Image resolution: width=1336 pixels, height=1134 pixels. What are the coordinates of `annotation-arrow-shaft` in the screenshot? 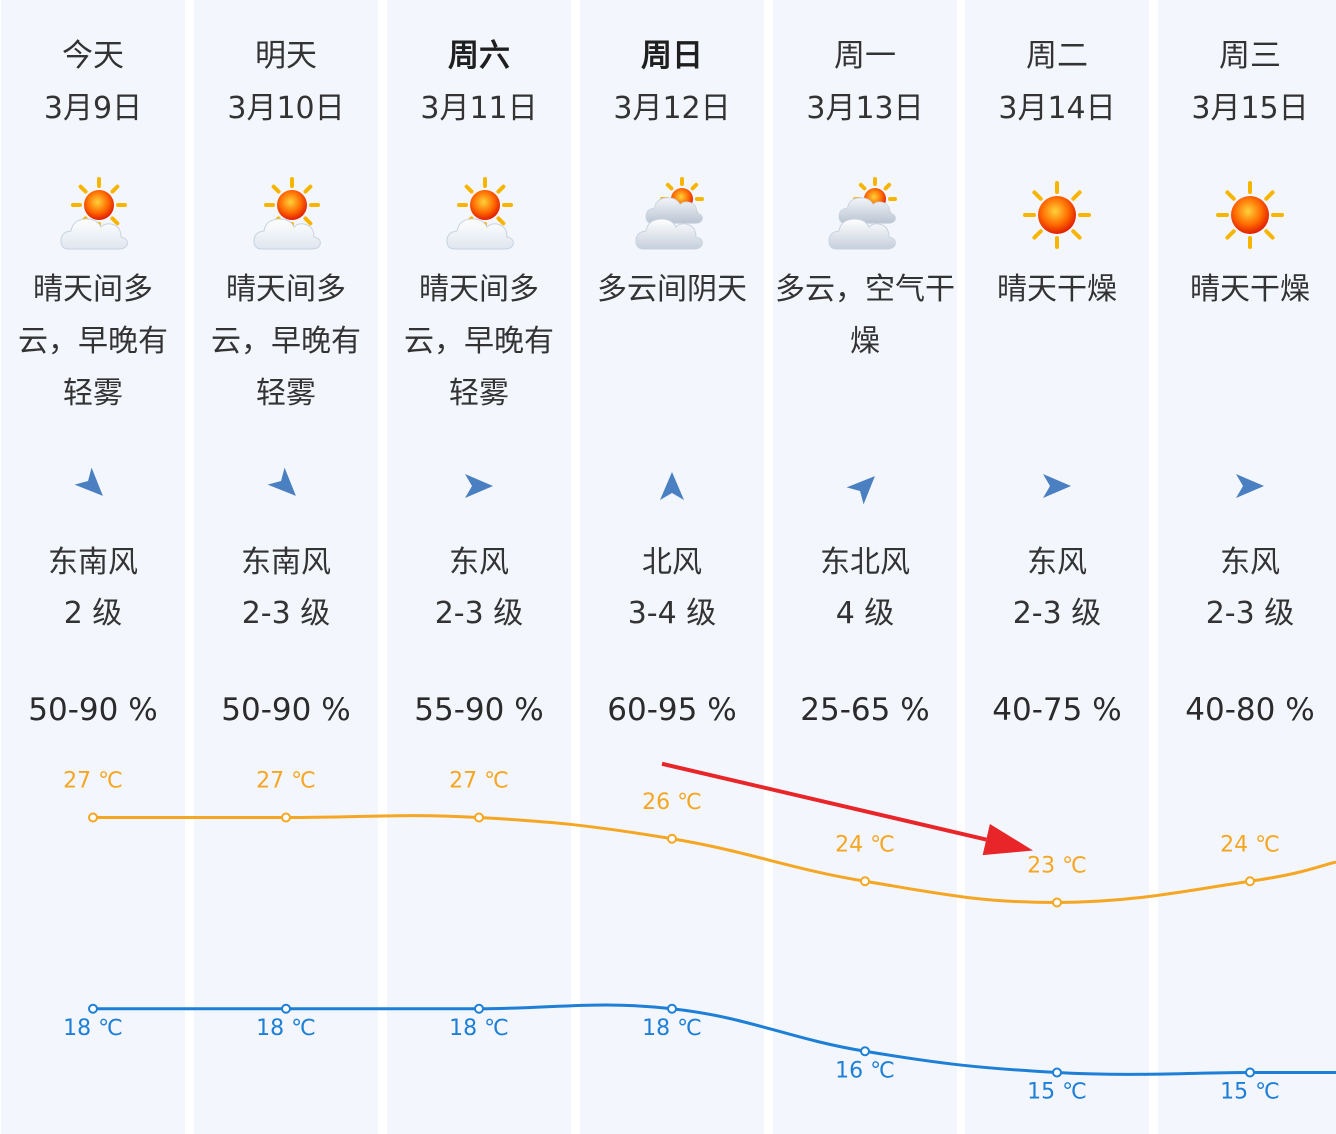 It's located at (824, 801).